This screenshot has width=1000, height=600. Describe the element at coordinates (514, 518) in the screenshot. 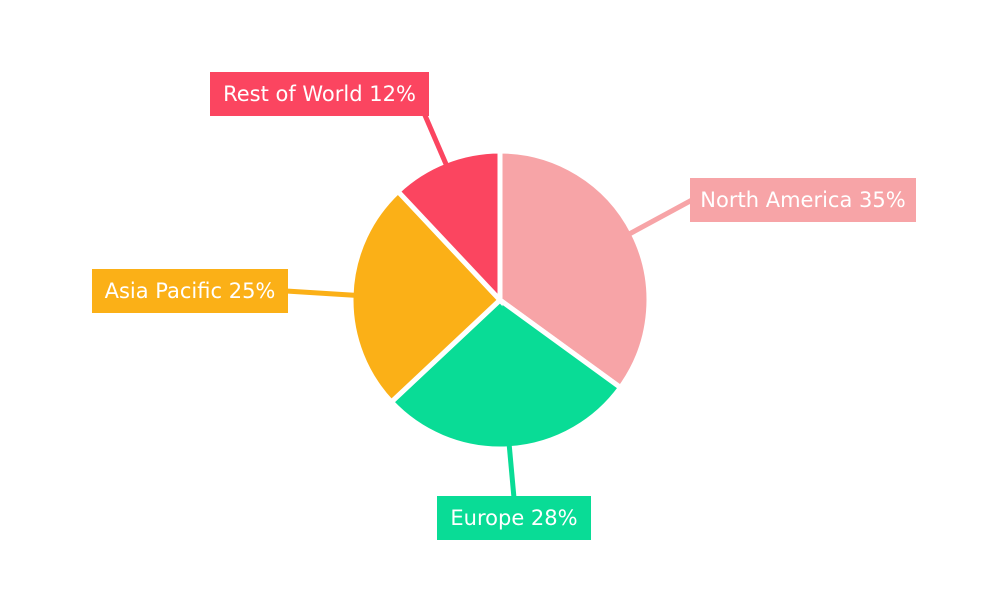

I see `callout-label-europe: Europe 28%` at that location.